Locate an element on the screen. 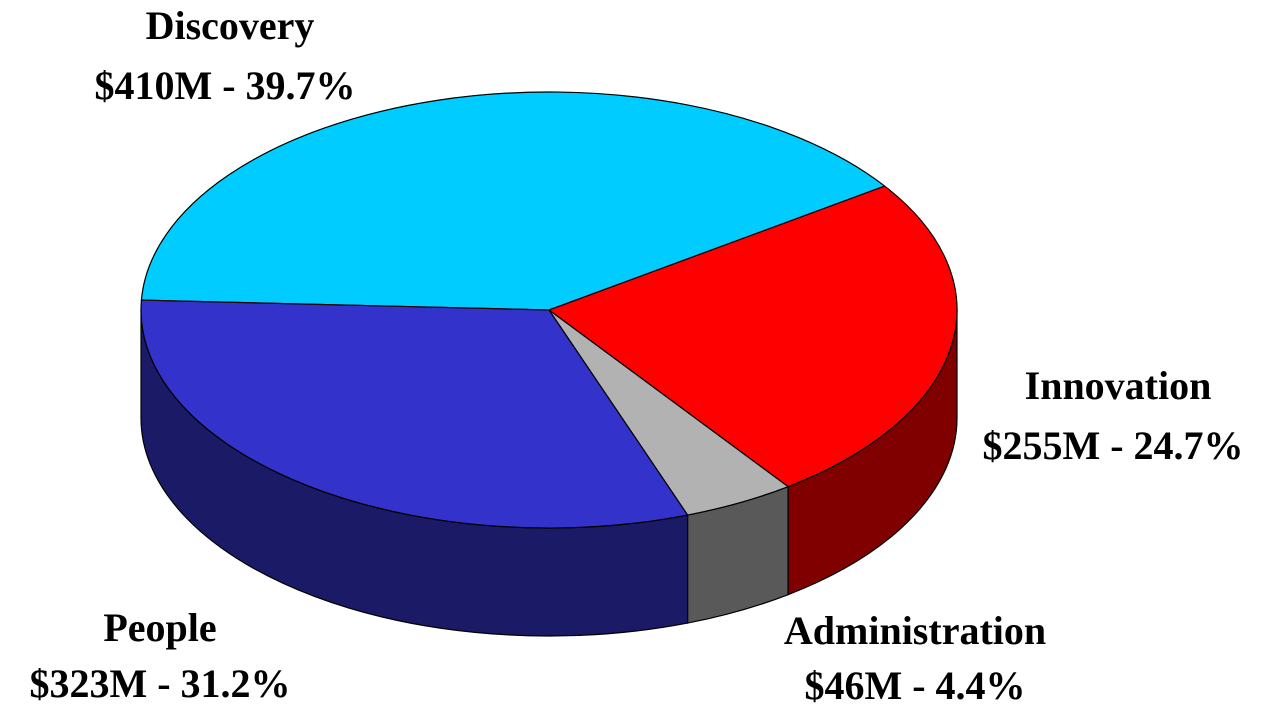  value-label: $410M - 39.7% is located at coordinates (224, 85).